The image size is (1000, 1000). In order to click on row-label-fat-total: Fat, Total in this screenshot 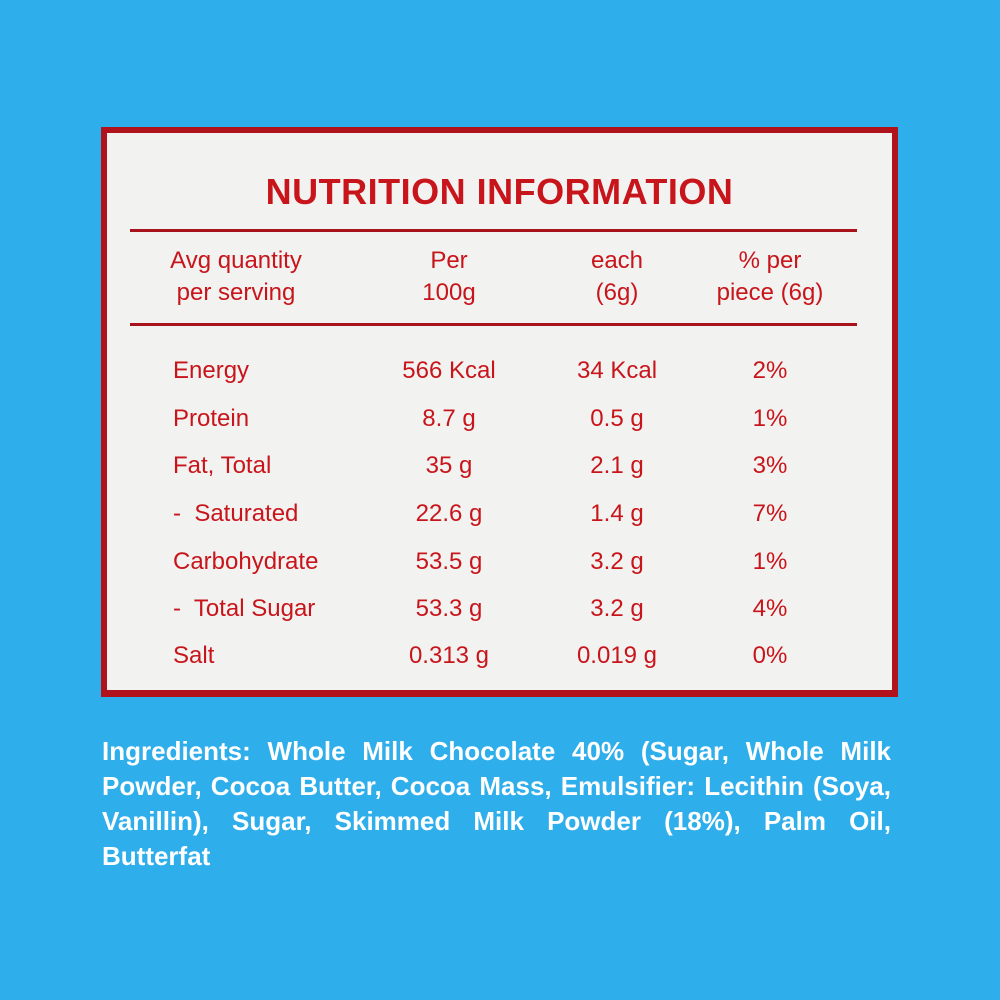, I will do `click(222, 465)`.